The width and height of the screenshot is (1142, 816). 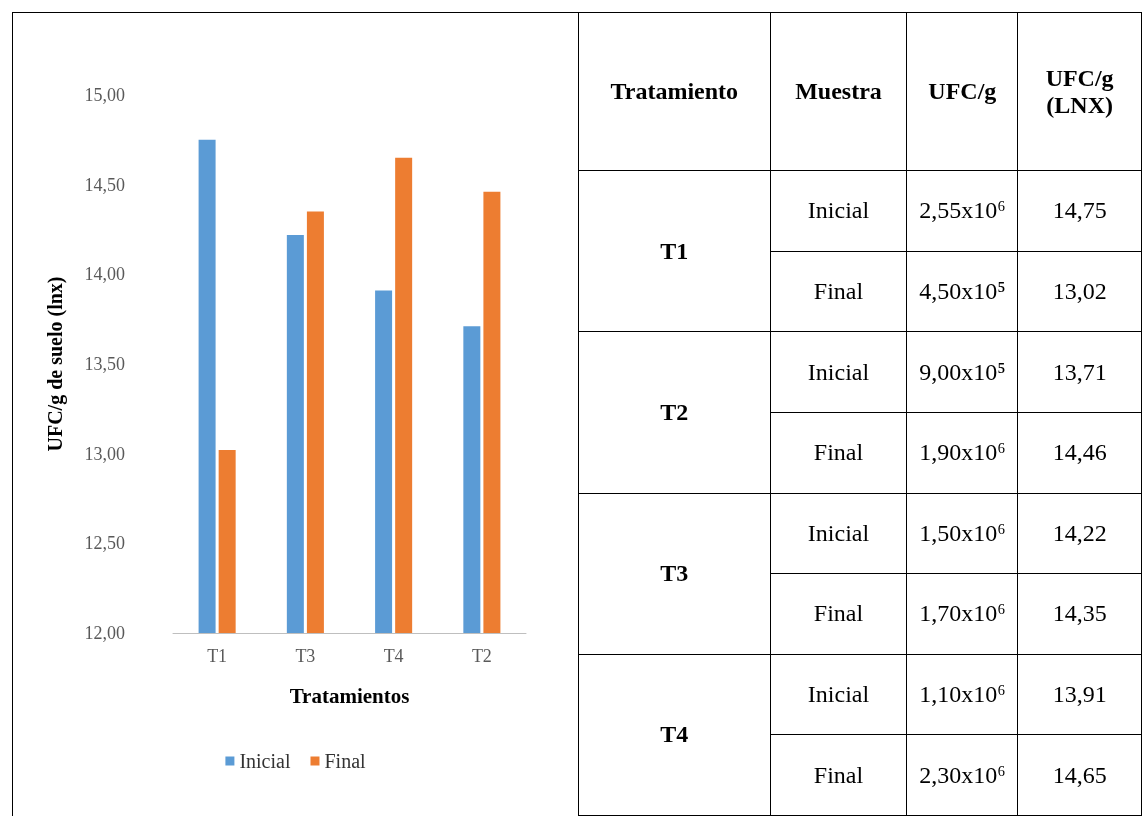 What do you see at coordinates (1079, 291) in the screenshot?
I see `text: 13,02` at bounding box center [1079, 291].